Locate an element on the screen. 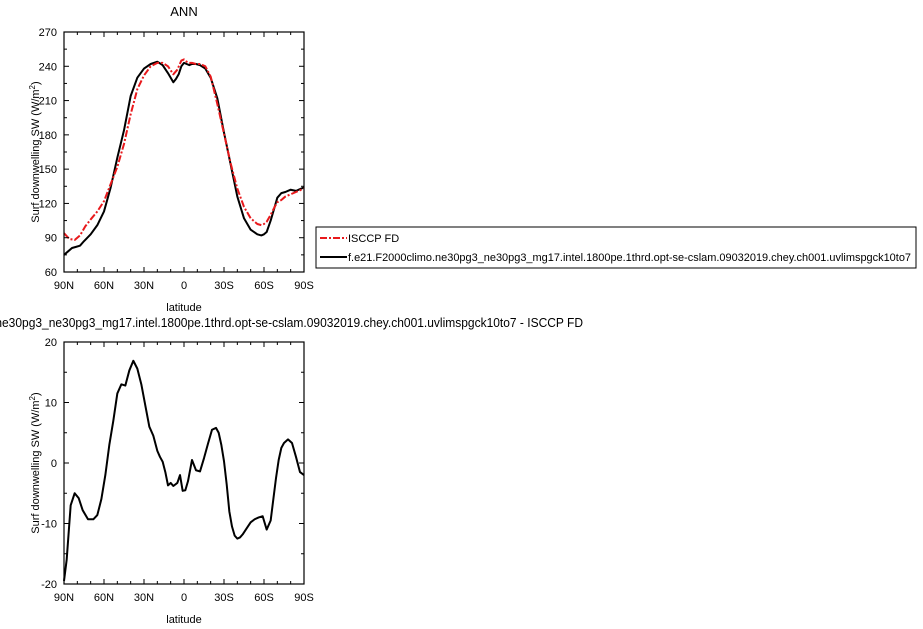 This screenshot has width=923, height=629. top-x-axis-label: latitude is located at coordinates (183, 308).